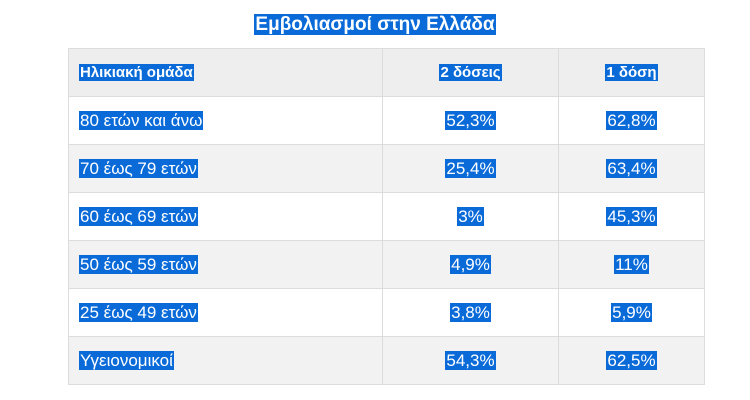 Image resolution: width=750 pixels, height=400 pixels. Describe the element at coordinates (138, 216) in the screenshot. I see `cell-text: 60 έως 69 ετών` at that location.